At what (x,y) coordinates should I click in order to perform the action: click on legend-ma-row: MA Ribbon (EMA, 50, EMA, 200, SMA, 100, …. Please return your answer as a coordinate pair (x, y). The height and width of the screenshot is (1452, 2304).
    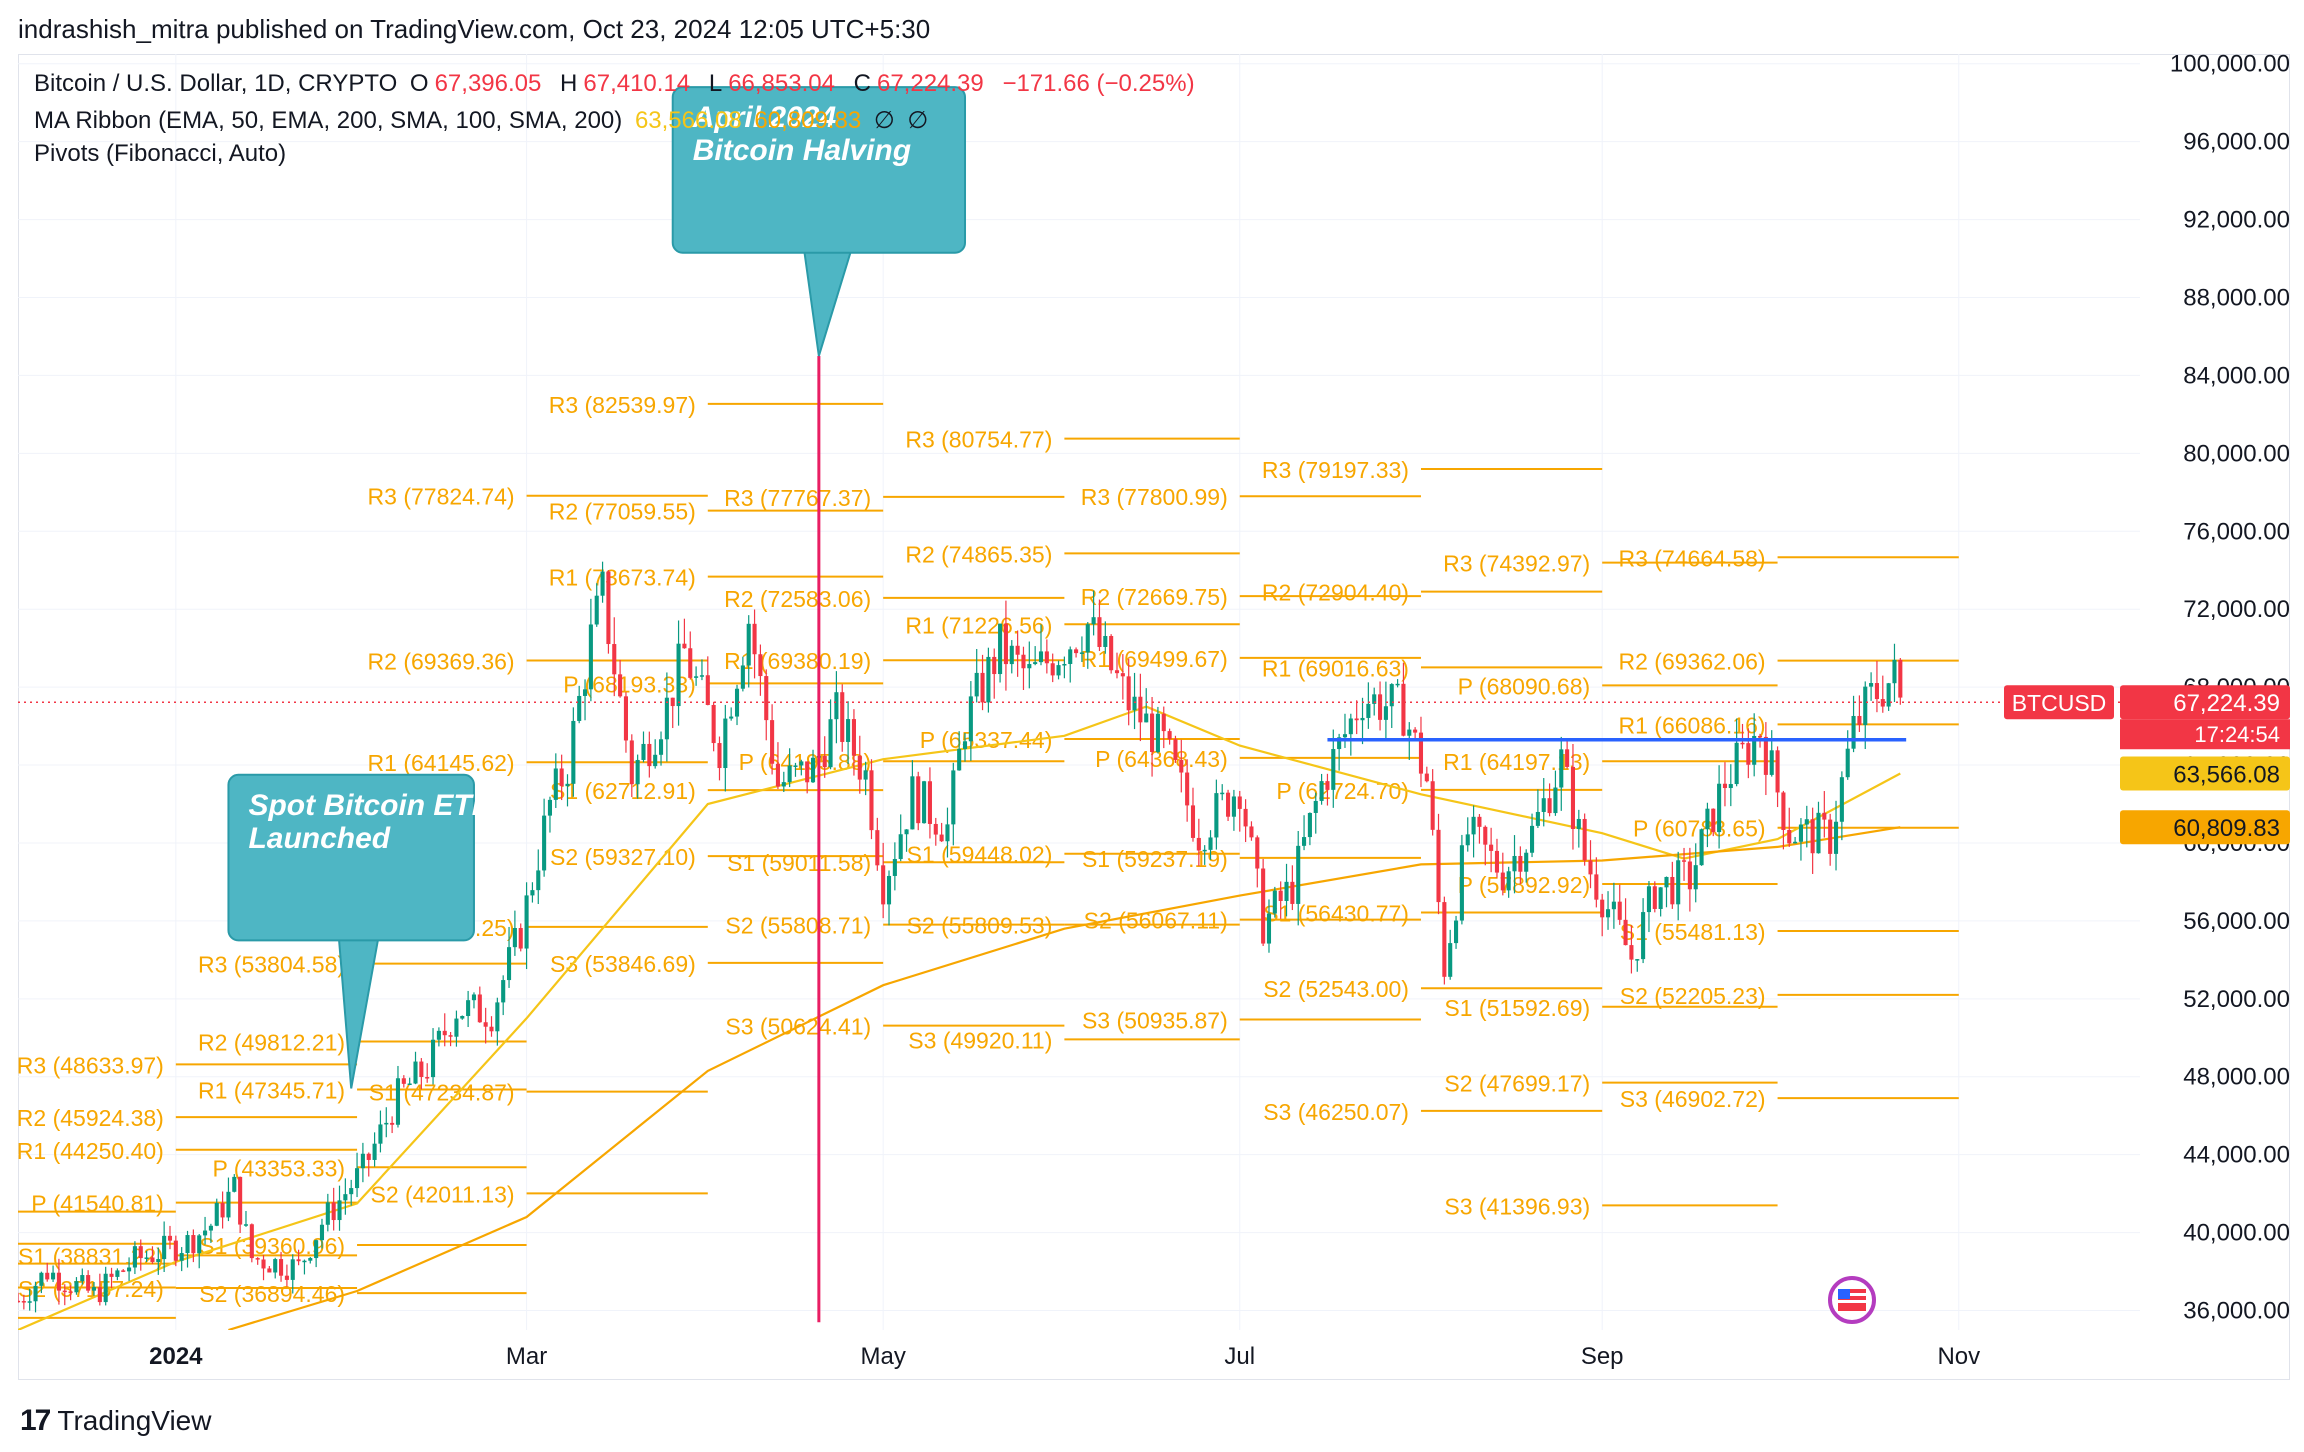
    Looking at the image, I should click on (484, 120).